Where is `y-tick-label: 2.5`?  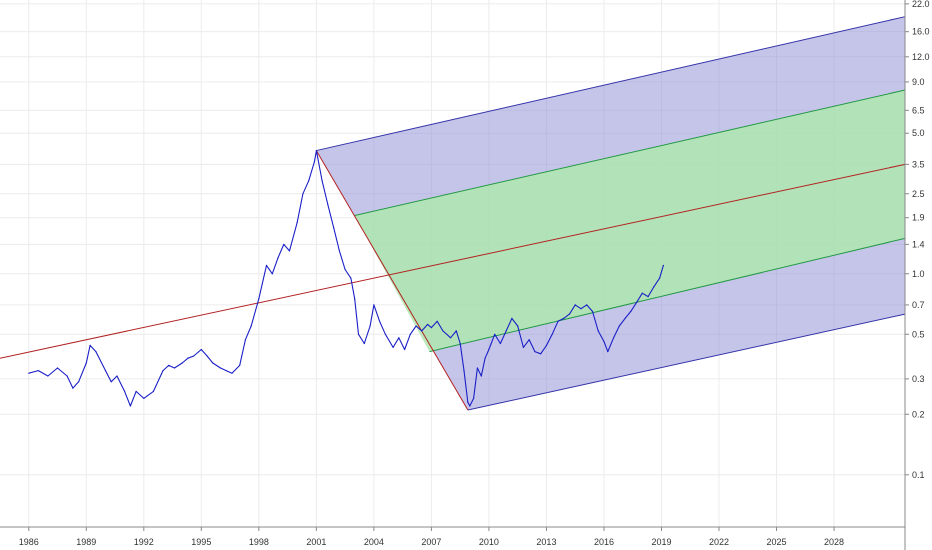 y-tick-label: 2.5 is located at coordinates (918, 194).